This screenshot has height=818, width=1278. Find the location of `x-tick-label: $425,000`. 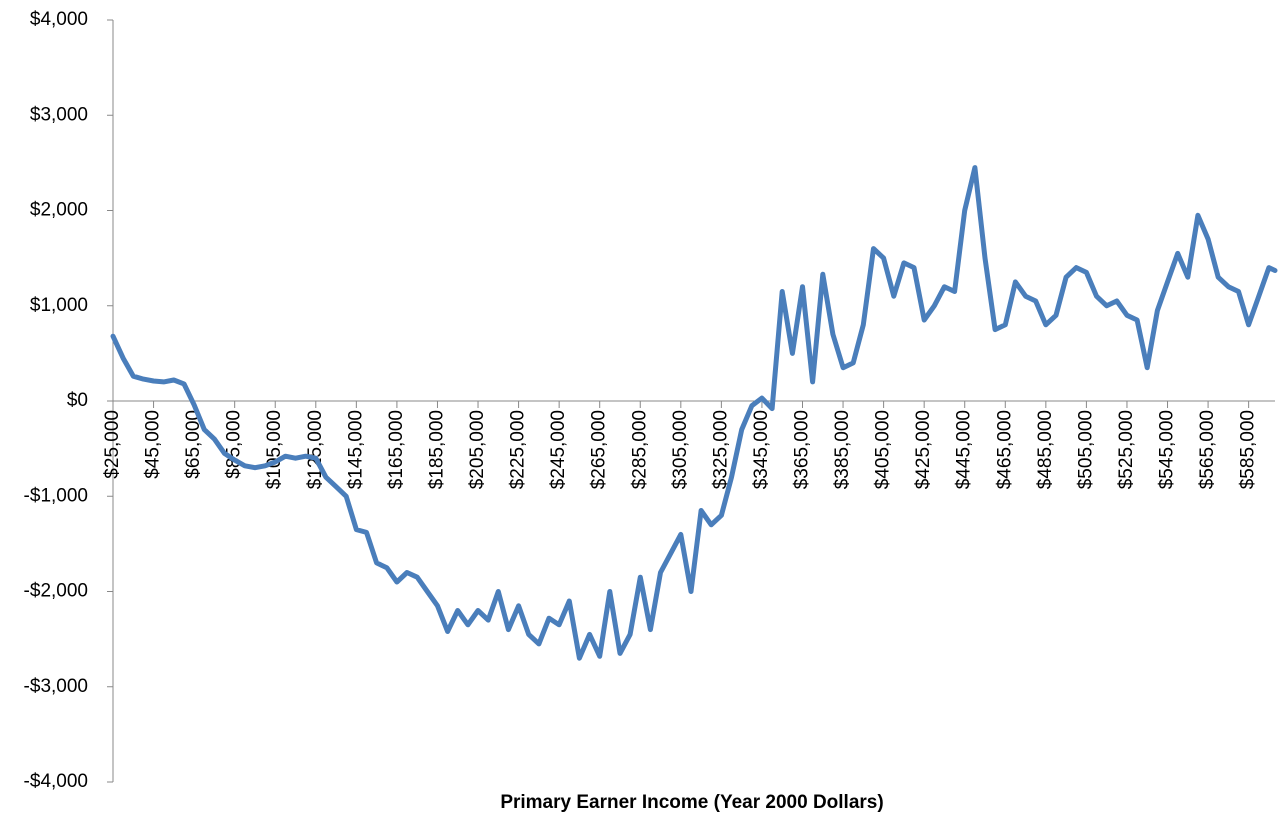

x-tick-label: $425,000 is located at coordinates (923, 449).